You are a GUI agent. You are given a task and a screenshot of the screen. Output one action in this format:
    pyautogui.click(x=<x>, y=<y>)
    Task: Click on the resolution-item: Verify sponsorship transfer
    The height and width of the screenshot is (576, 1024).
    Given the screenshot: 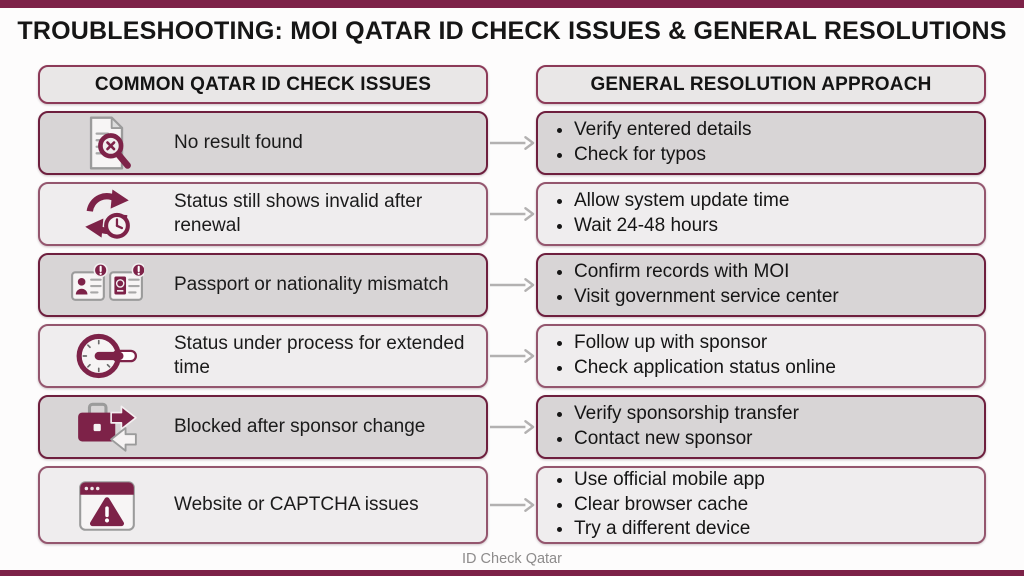 What is the action you would take?
    pyautogui.click(x=686, y=414)
    